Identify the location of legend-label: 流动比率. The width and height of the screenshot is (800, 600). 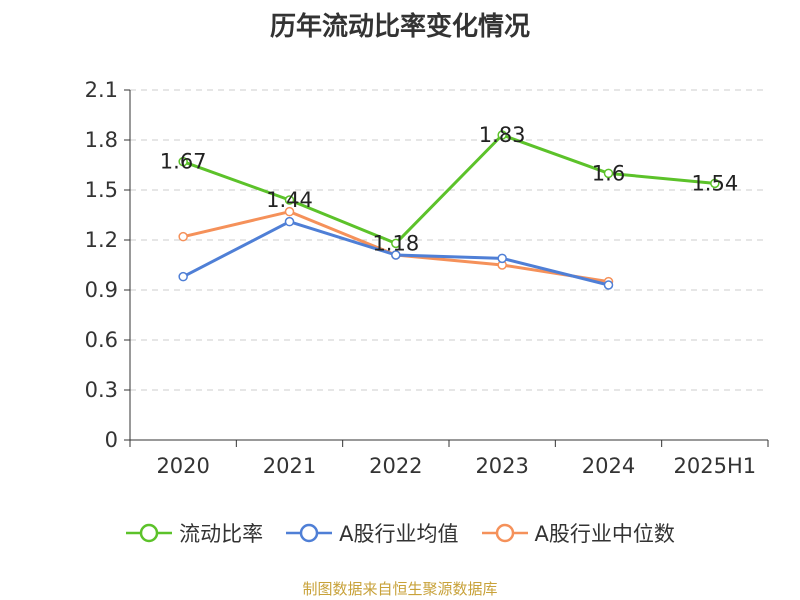
(221, 534).